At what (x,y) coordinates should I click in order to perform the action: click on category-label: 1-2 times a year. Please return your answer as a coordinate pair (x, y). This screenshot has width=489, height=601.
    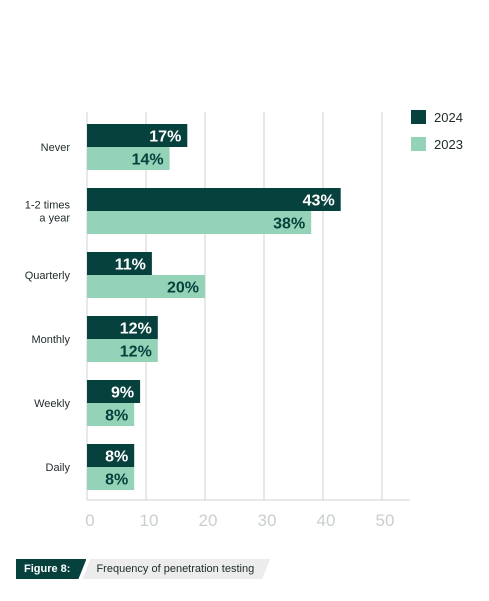
    Looking at the image, I should click on (48, 212).